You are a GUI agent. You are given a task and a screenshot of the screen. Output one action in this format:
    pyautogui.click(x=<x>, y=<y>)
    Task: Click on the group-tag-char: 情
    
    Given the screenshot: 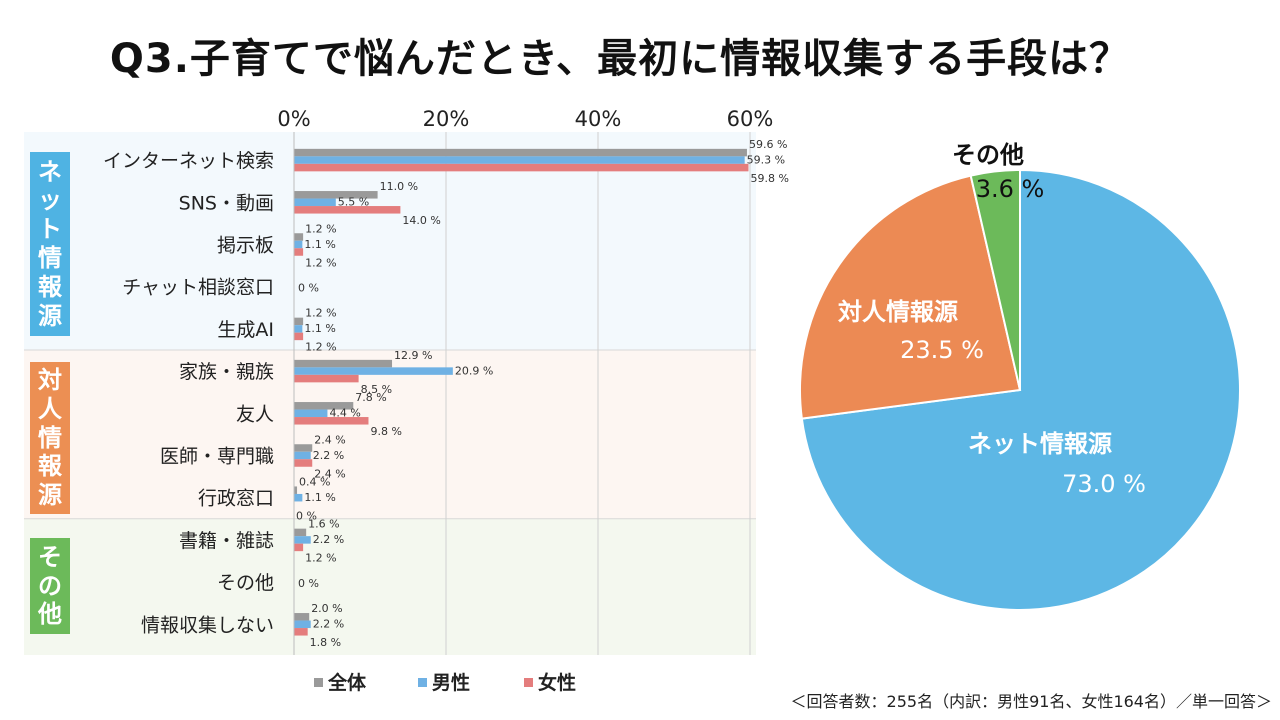 What is the action you would take?
    pyautogui.click(x=50, y=437)
    